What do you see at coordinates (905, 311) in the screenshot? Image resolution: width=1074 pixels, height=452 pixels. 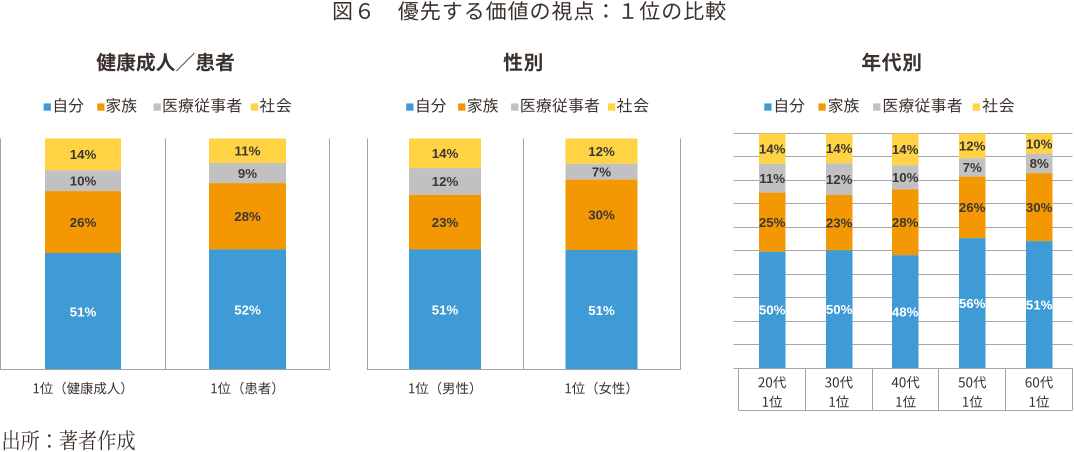 I see `svg-text: 48%` at bounding box center [905, 311].